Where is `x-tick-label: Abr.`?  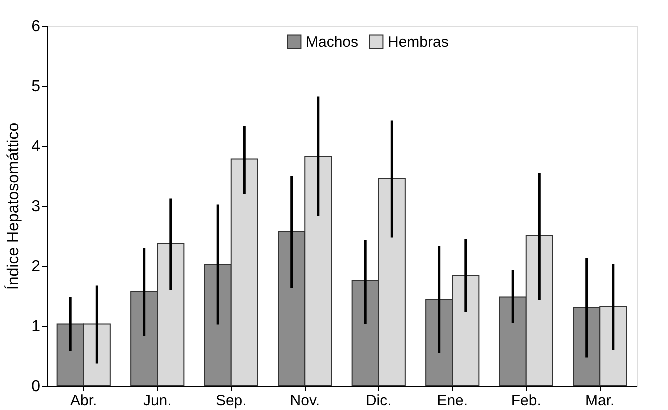 x-tick-label: Abr. is located at coordinates (84, 401).